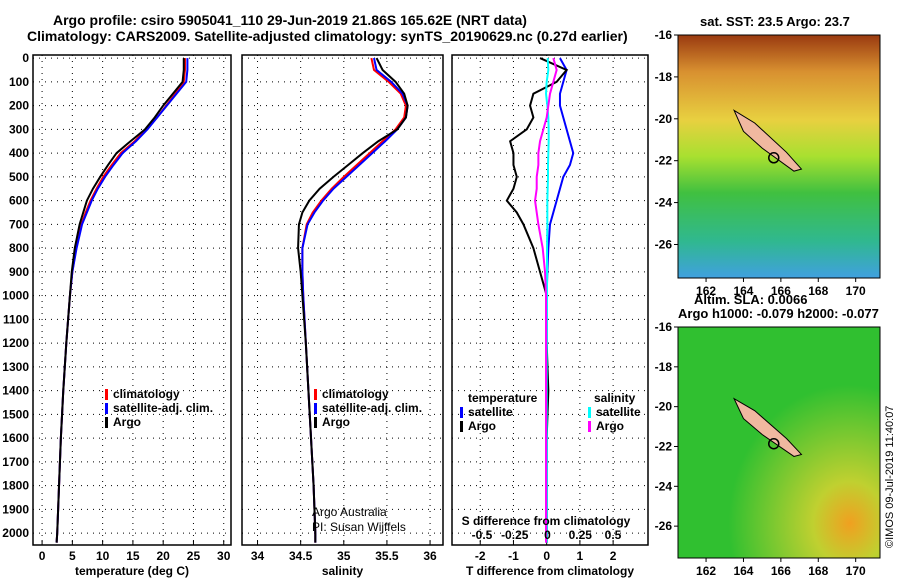 This screenshot has width=900, height=580. Describe the element at coordinates (387, 556) in the screenshot. I see `x-tick-label: 35.5` at that location.